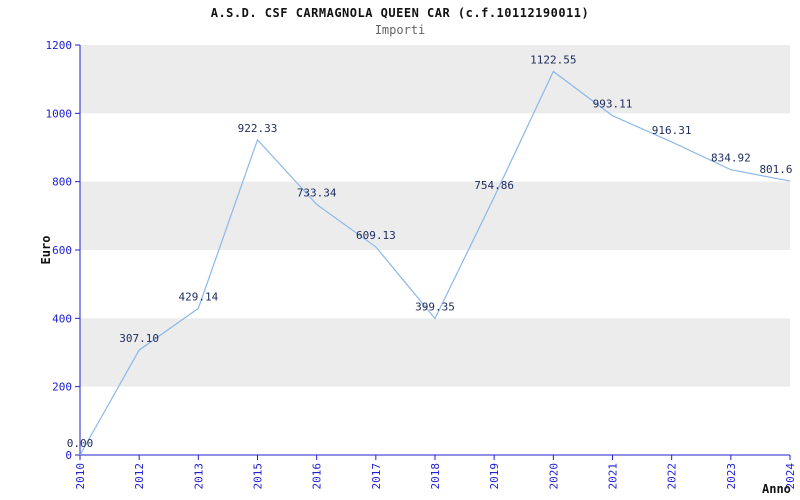 The image size is (800, 500). Describe the element at coordinates (376, 476) in the screenshot. I see `x-tick-label: 2017` at that location.